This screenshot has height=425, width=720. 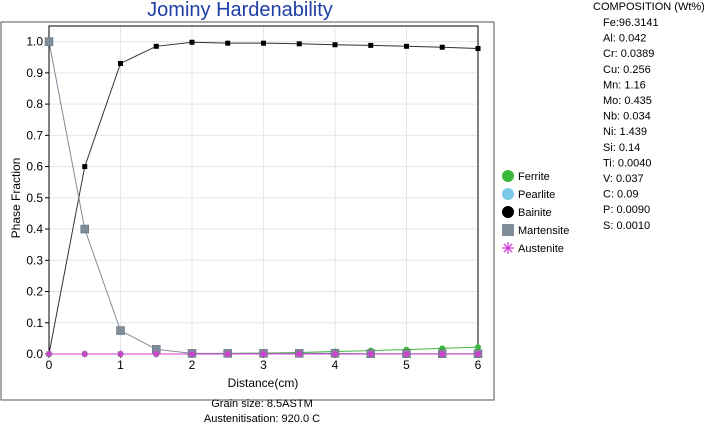 What do you see at coordinates (623, 179) in the screenshot?
I see `composition-item: V: 0.037` at bounding box center [623, 179].